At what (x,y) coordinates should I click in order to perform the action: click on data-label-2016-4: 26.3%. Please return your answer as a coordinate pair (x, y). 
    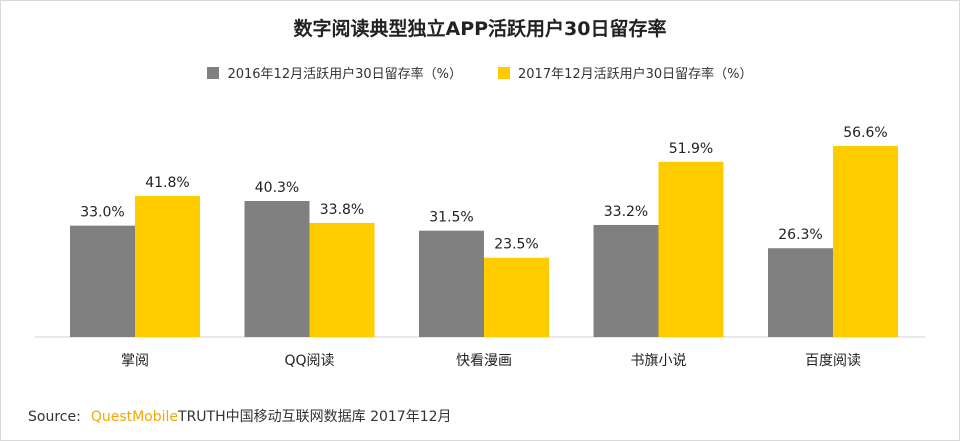
    Looking at the image, I should click on (800, 235).